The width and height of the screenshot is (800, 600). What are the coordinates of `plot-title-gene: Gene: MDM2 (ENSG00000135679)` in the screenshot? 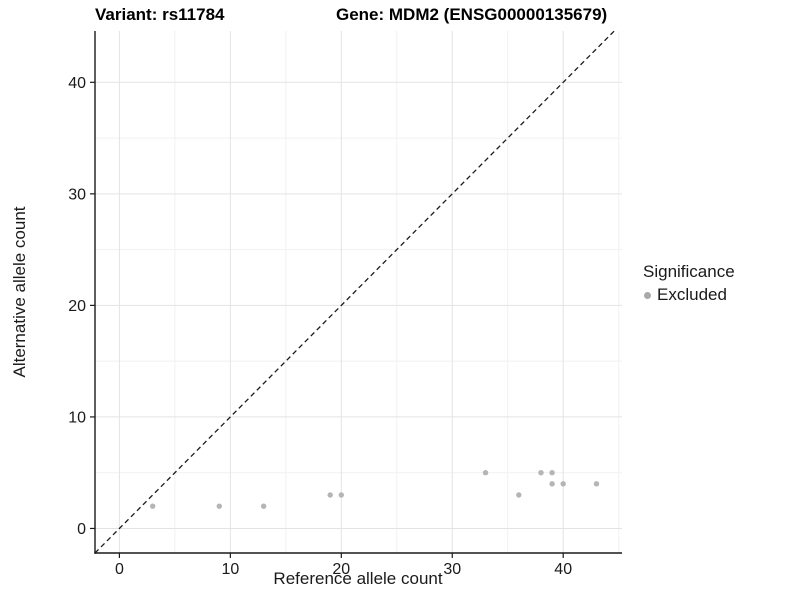 It's located at (472, 14).